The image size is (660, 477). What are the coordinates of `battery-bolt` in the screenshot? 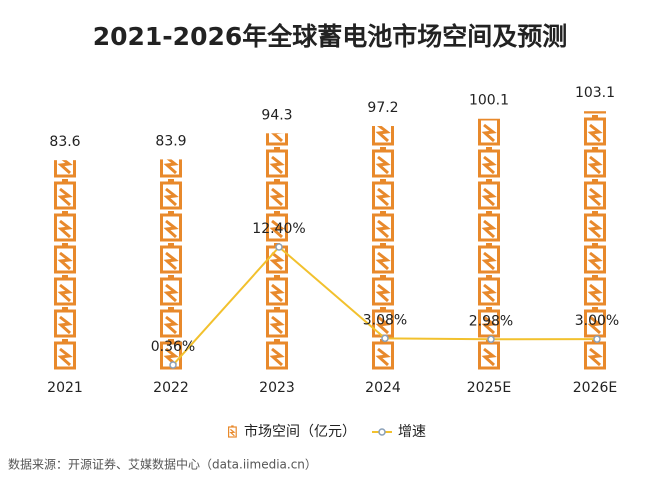 It's located at (232, 432).